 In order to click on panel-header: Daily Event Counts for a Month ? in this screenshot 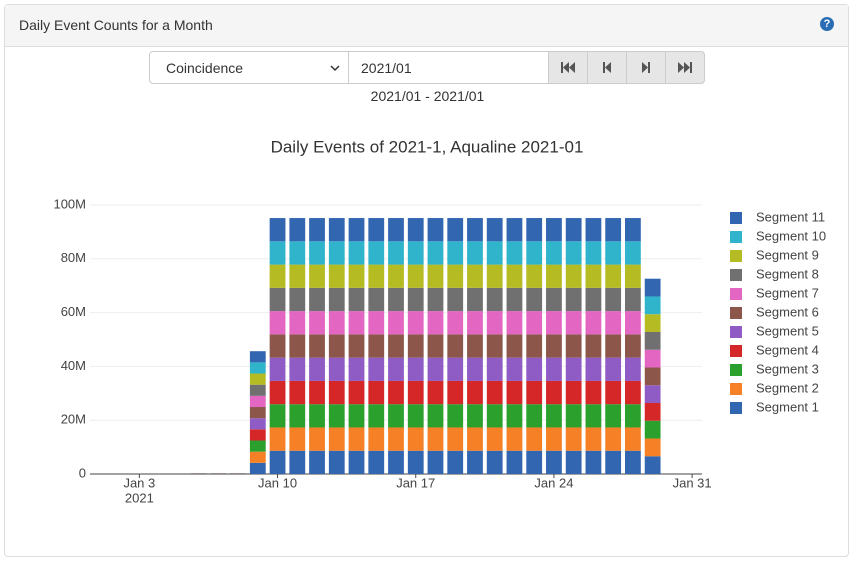, I will do `click(426, 26)`.